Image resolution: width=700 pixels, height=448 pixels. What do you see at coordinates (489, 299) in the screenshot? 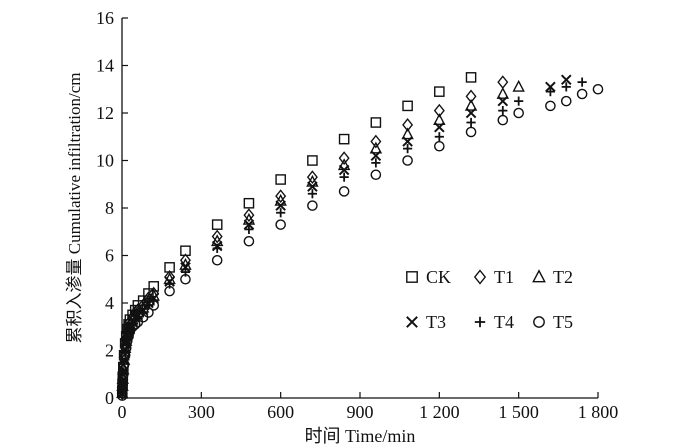
I see `legend: CK T1 T2 T3 T4 T5` at bounding box center [489, 299].